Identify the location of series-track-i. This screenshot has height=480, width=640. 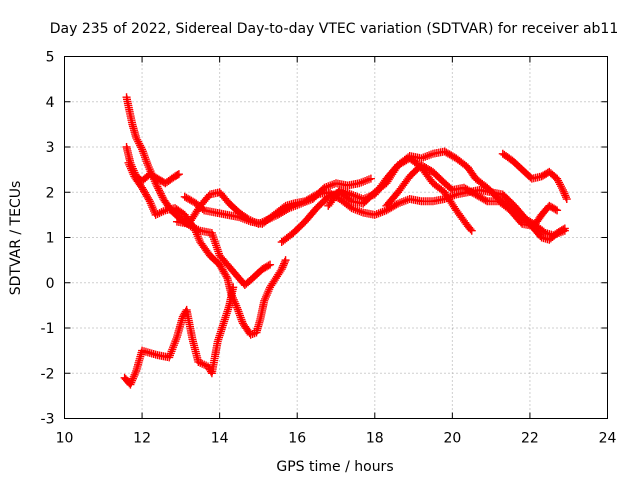
(472, 196).